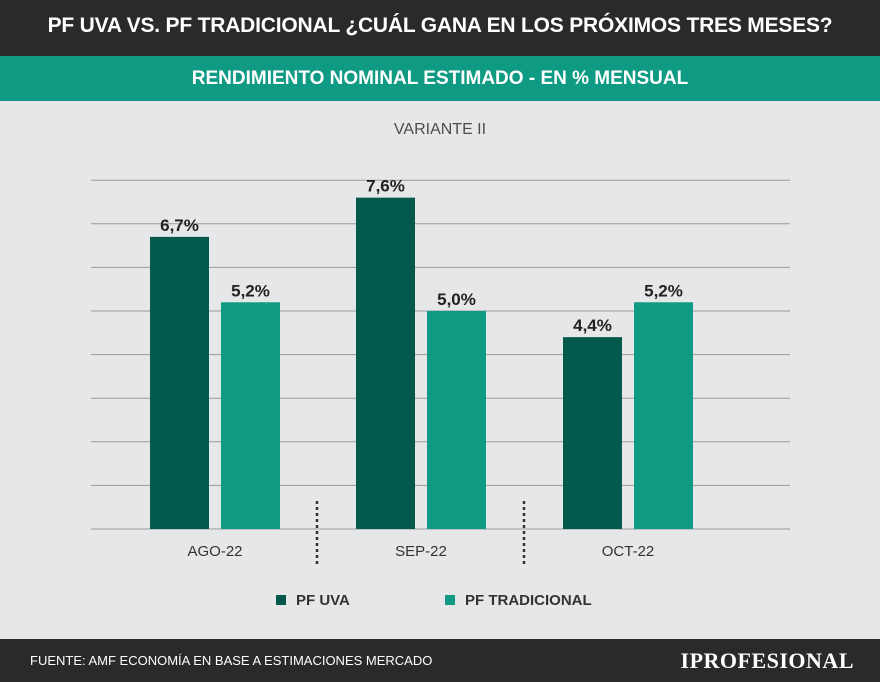 The height and width of the screenshot is (682, 880). I want to click on legend-item-pf-uva: PF UVA, so click(313, 600).